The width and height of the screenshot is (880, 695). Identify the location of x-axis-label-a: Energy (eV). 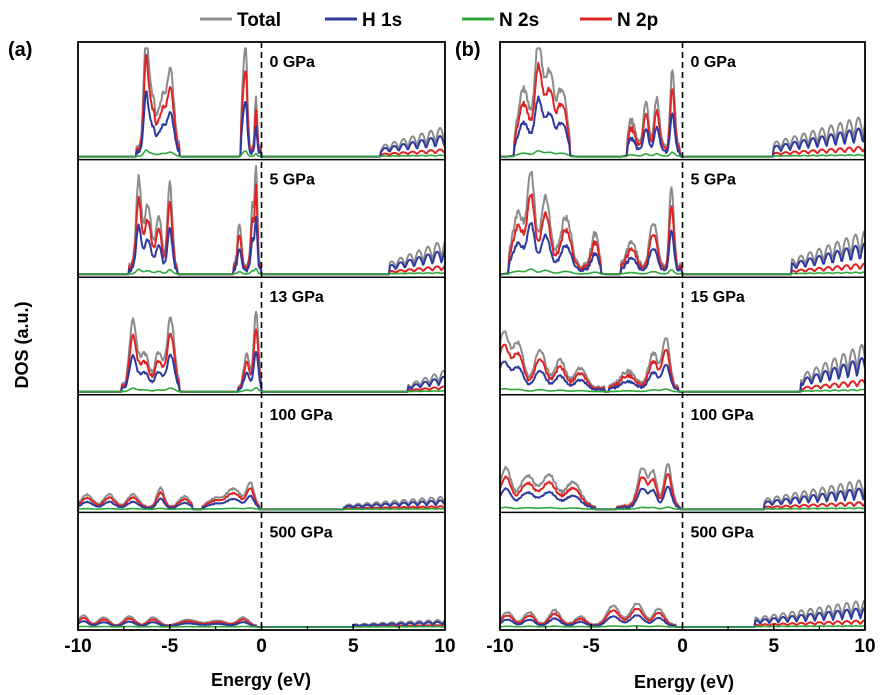
(261, 680).